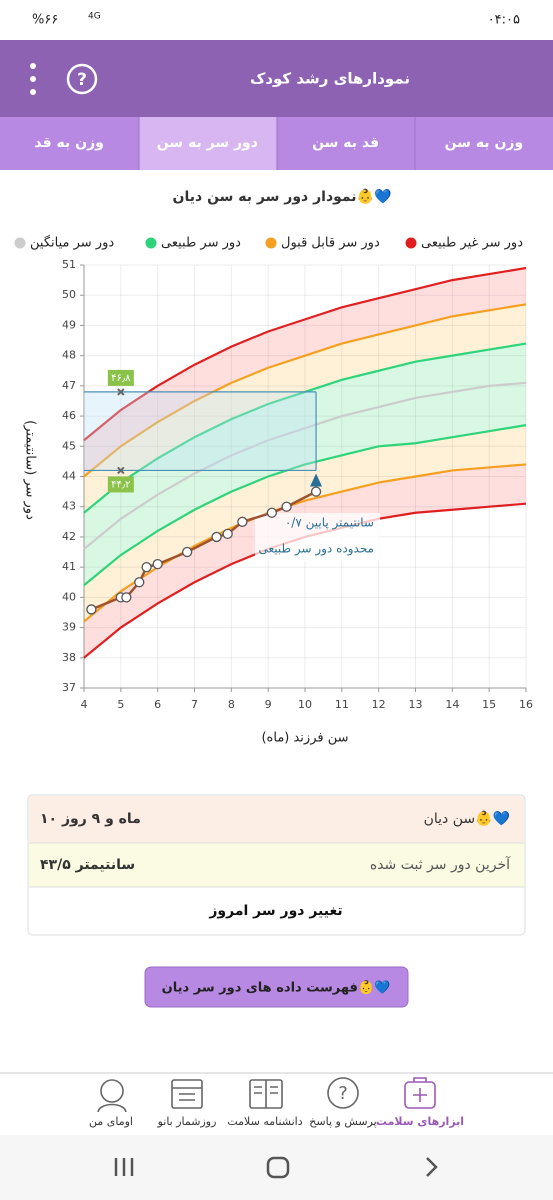  Describe the element at coordinates (420, 1121) in the screenshot. I see `nav-label: ابزارهای سلامت` at that location.